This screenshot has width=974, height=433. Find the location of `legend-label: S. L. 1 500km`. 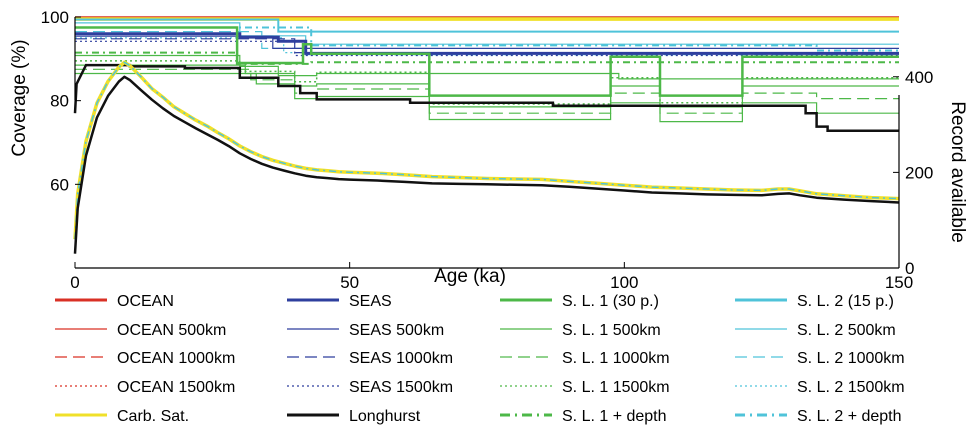

legend-label: S. L. 1 500km is located at coordinates (611, 330).